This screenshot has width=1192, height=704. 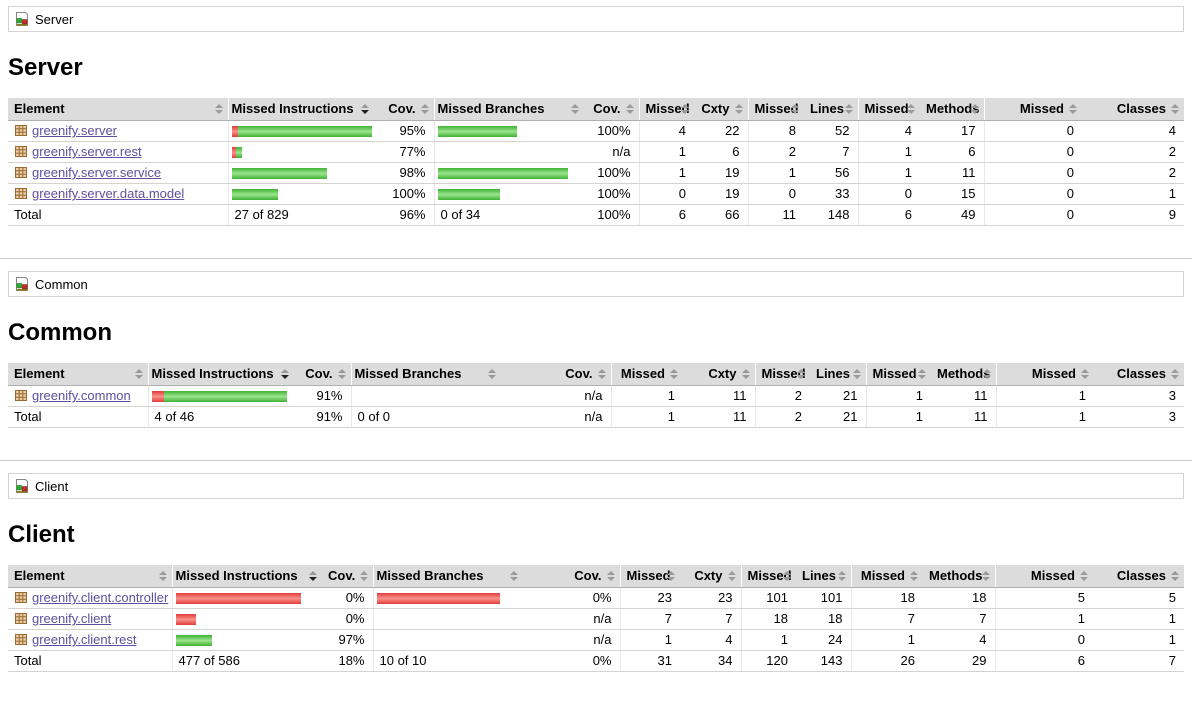 I want to click on instructions-coverage-value: 95%, so click(x=404, y=131).